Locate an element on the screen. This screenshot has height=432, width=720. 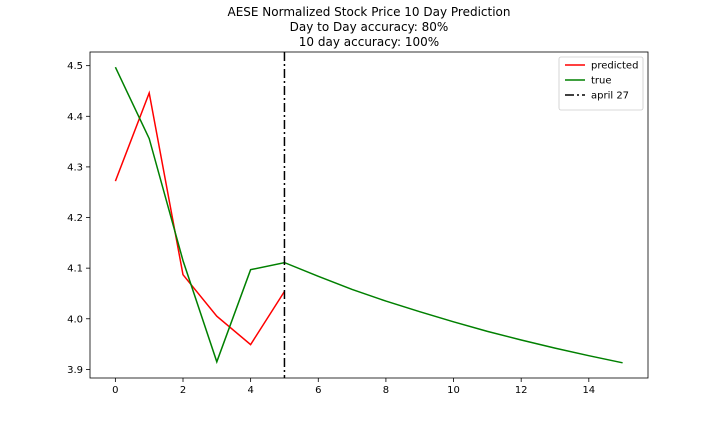
y-tick-label: 3.9 is located at coordinates (75, 370).